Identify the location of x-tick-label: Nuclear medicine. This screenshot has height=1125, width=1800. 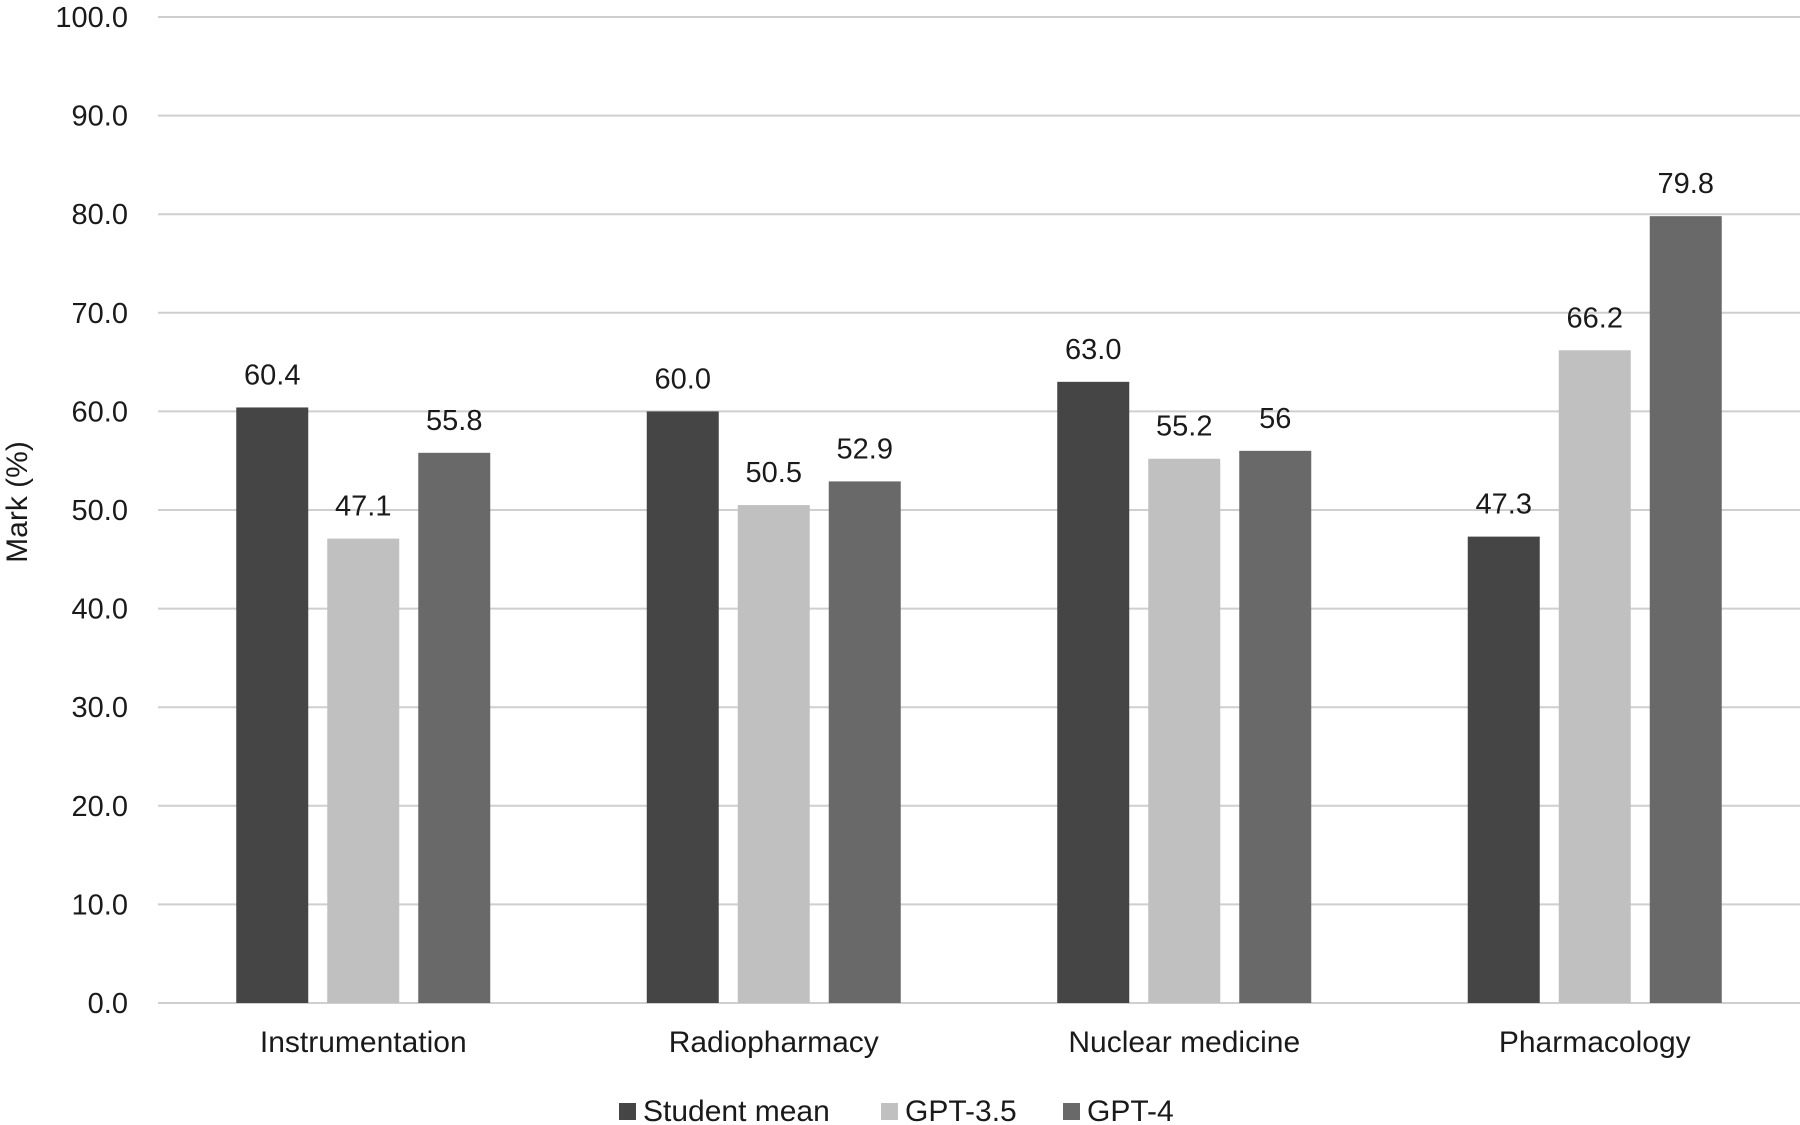
(1184, 1042).